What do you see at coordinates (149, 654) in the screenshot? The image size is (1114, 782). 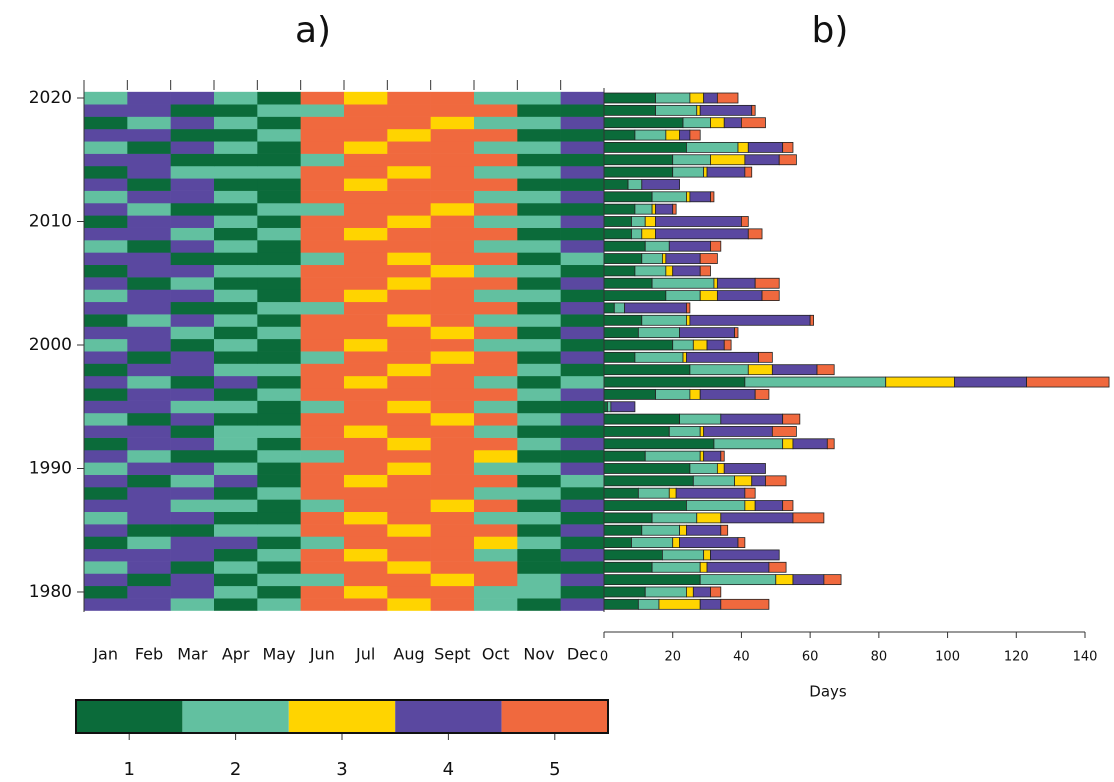 I see `x-tick-label: Feb` at bounding box center [149, 654].